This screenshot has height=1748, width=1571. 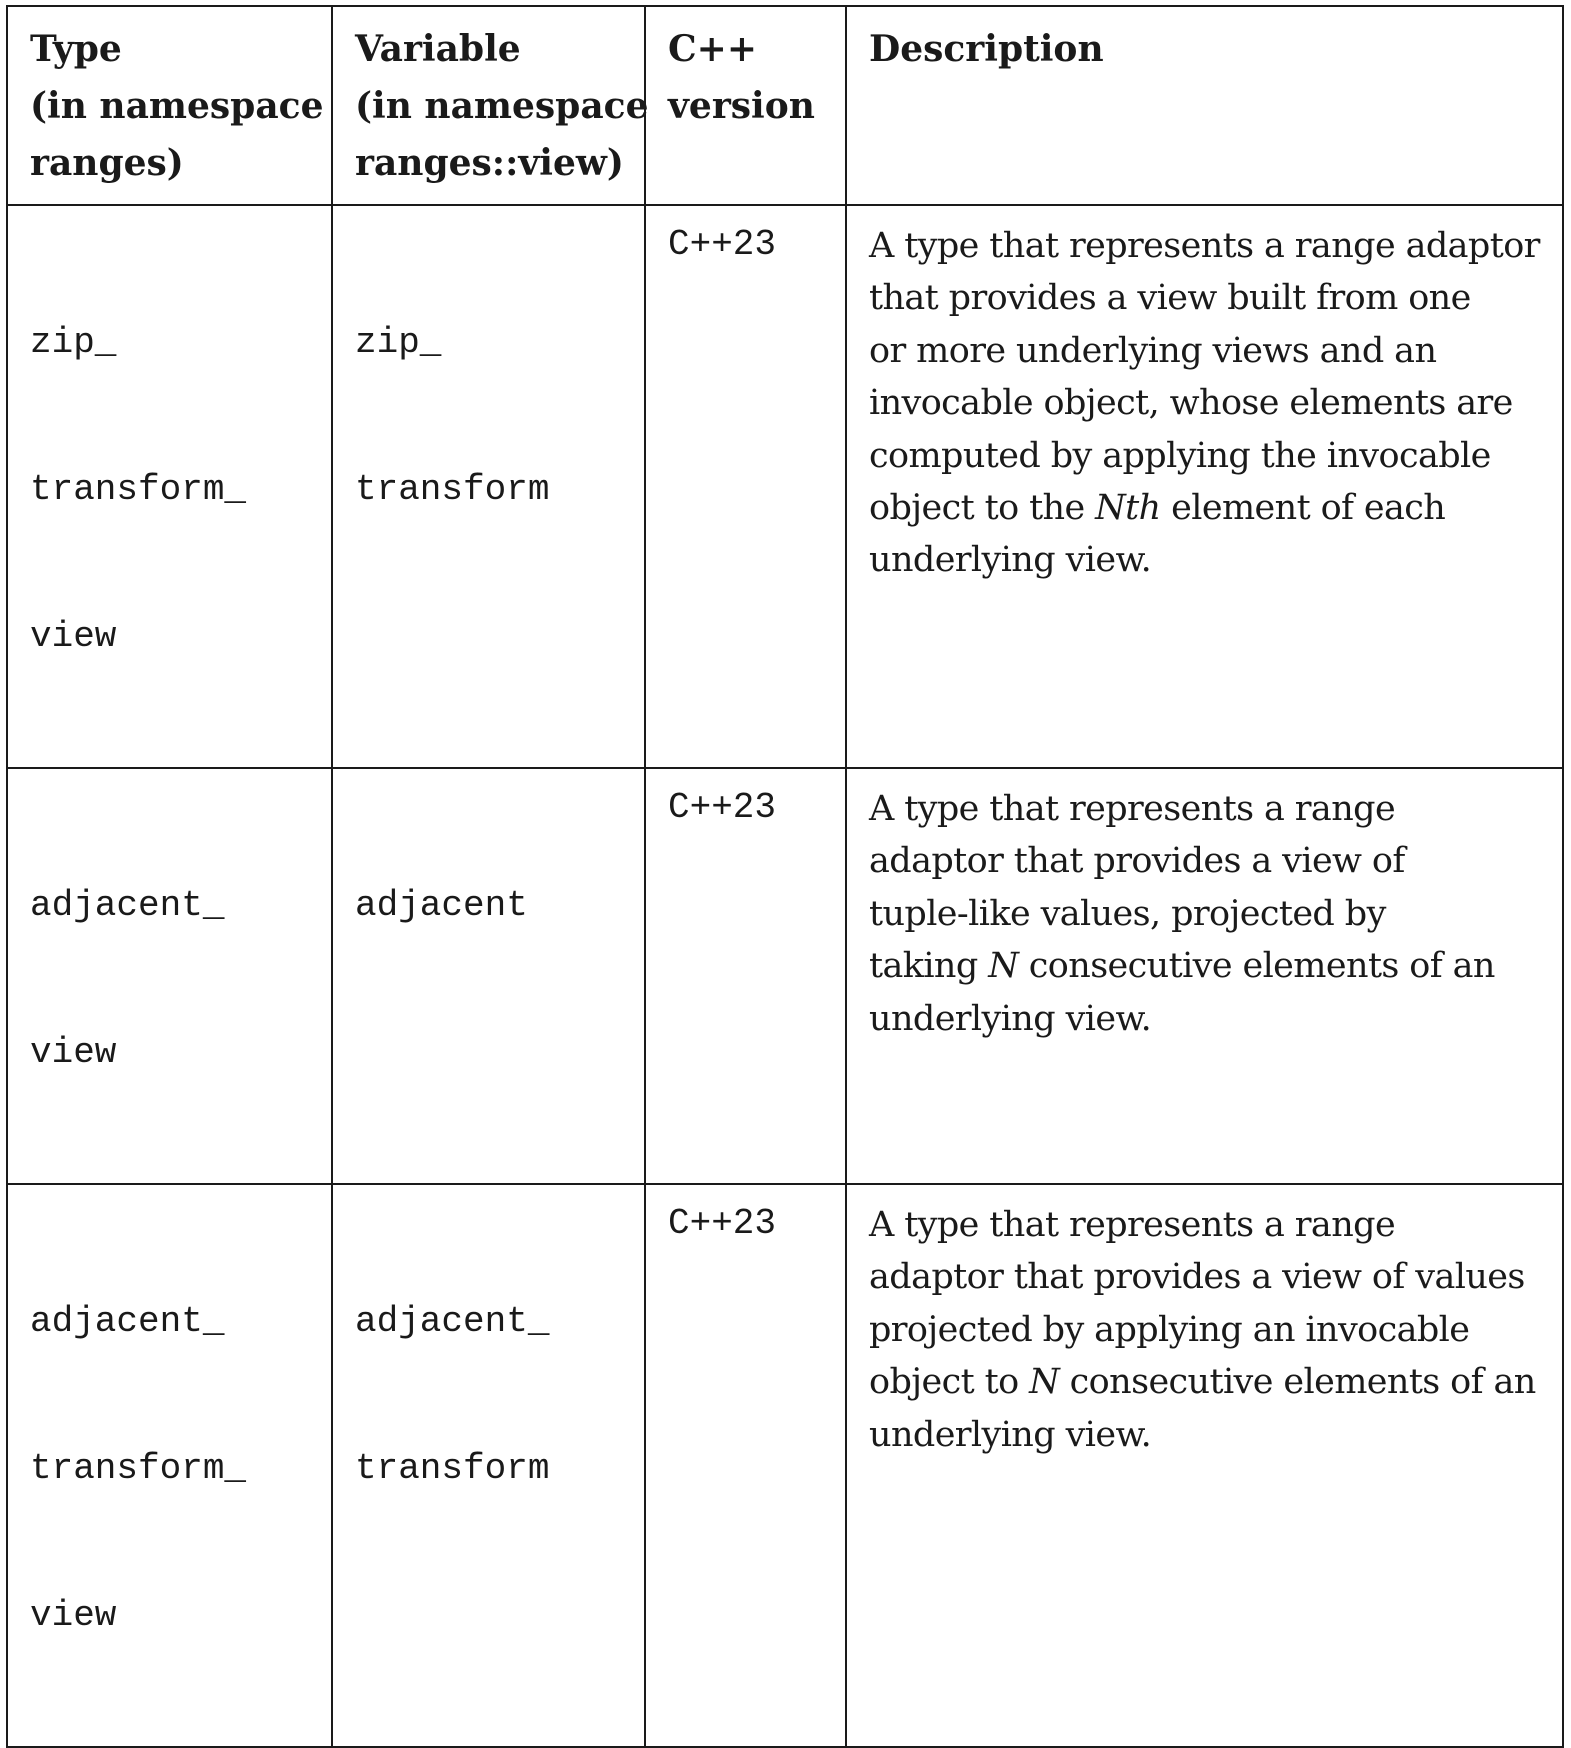 What do you see at coordinates (490, 105) in the screenshot?
I see `header-variable: Variable (in namespace ranges::view)` at bounding box center [490, 105].